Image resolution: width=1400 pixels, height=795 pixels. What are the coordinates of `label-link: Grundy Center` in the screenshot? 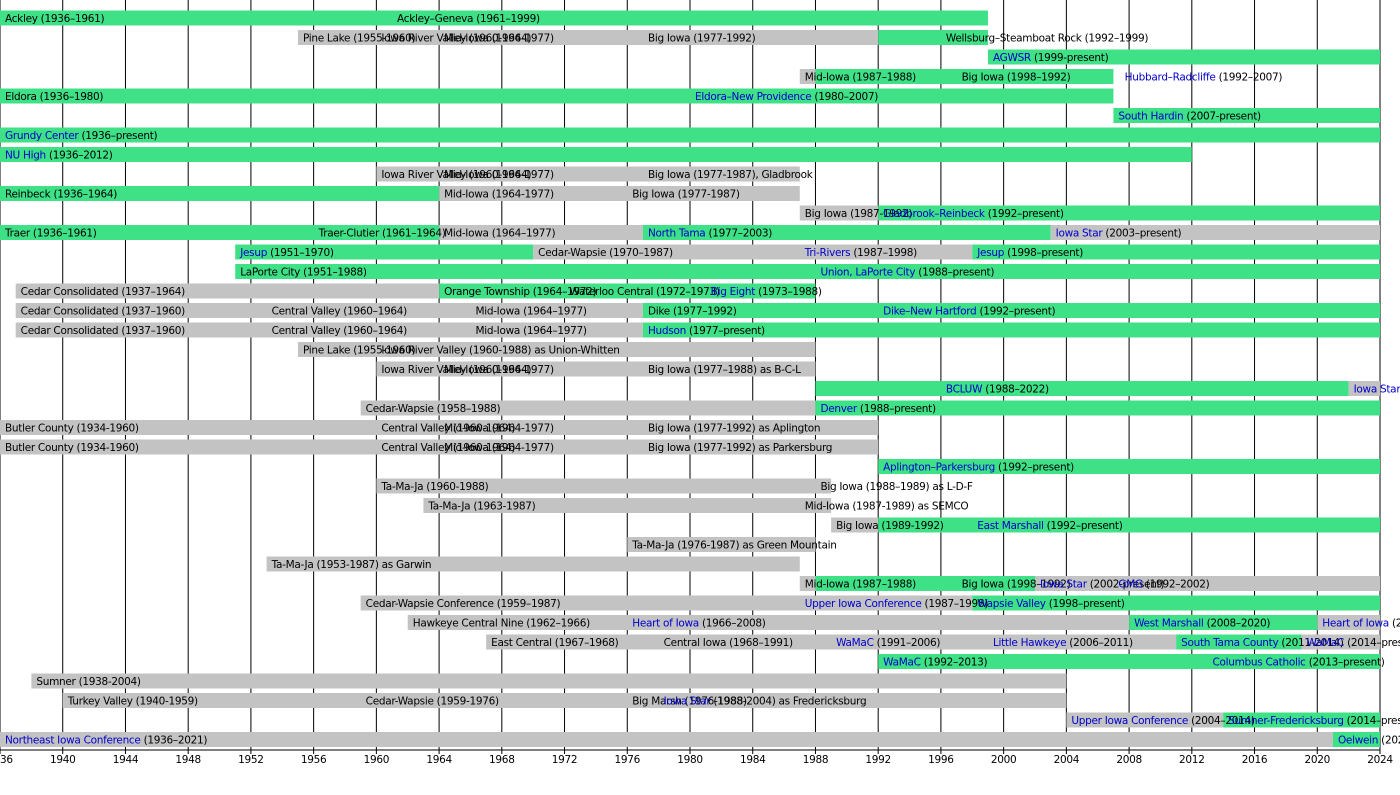 It's located at (42, 136).